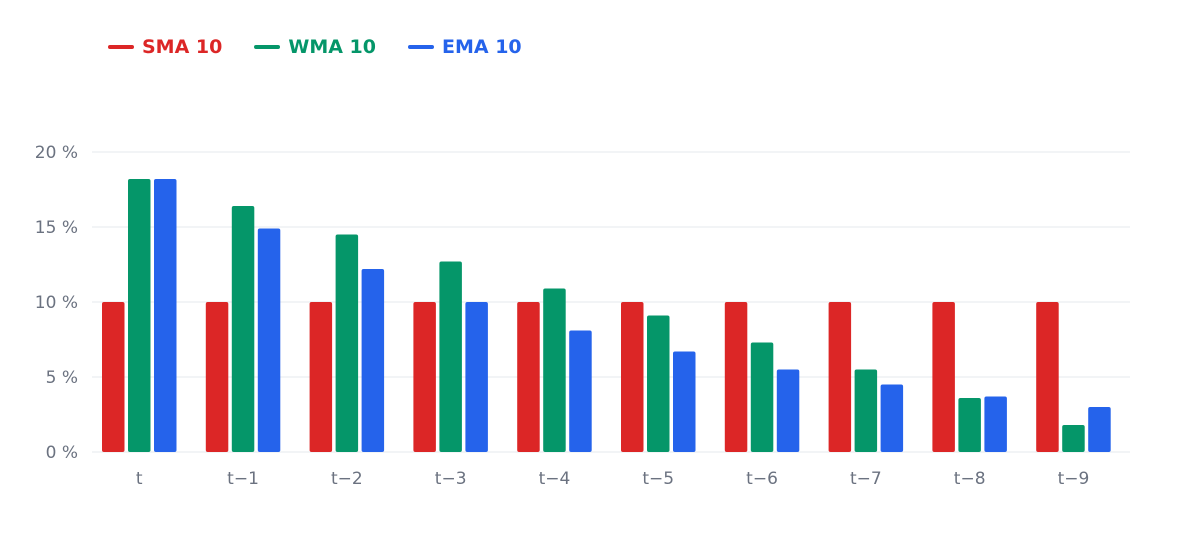 This screenshot has width=1200, height=560. I want to click on legend-swatch-ema, so click(420, 47).